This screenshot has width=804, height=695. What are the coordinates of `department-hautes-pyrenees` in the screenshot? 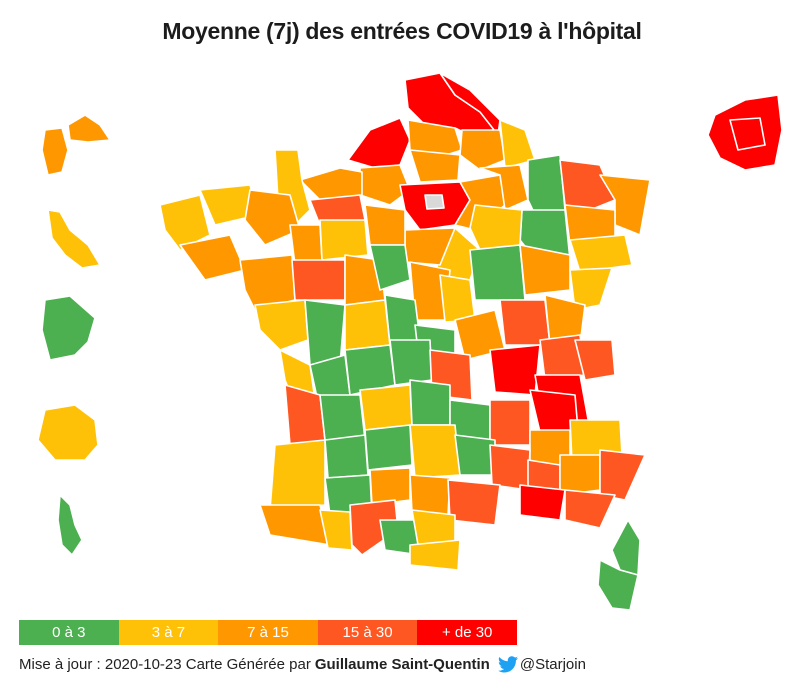 It's located at (336, 530).